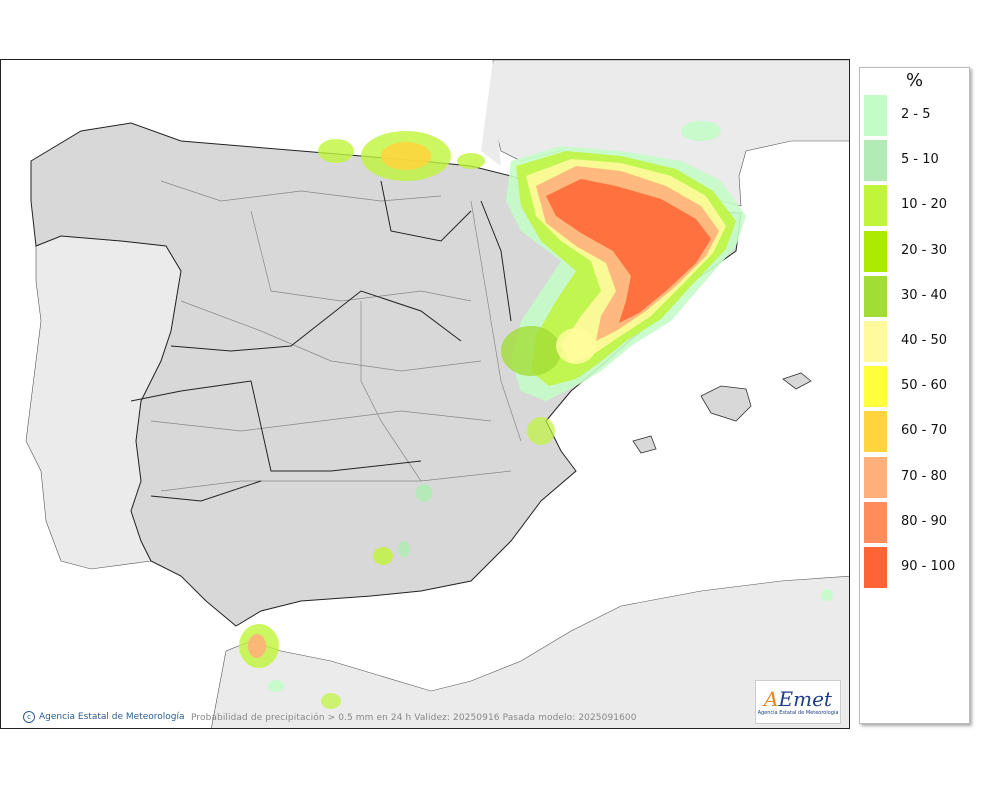  What do you see at coordinates (928, 566) in the screenshot?
I see `legend-label: 90 - 100` at bounding box center [928, 566].